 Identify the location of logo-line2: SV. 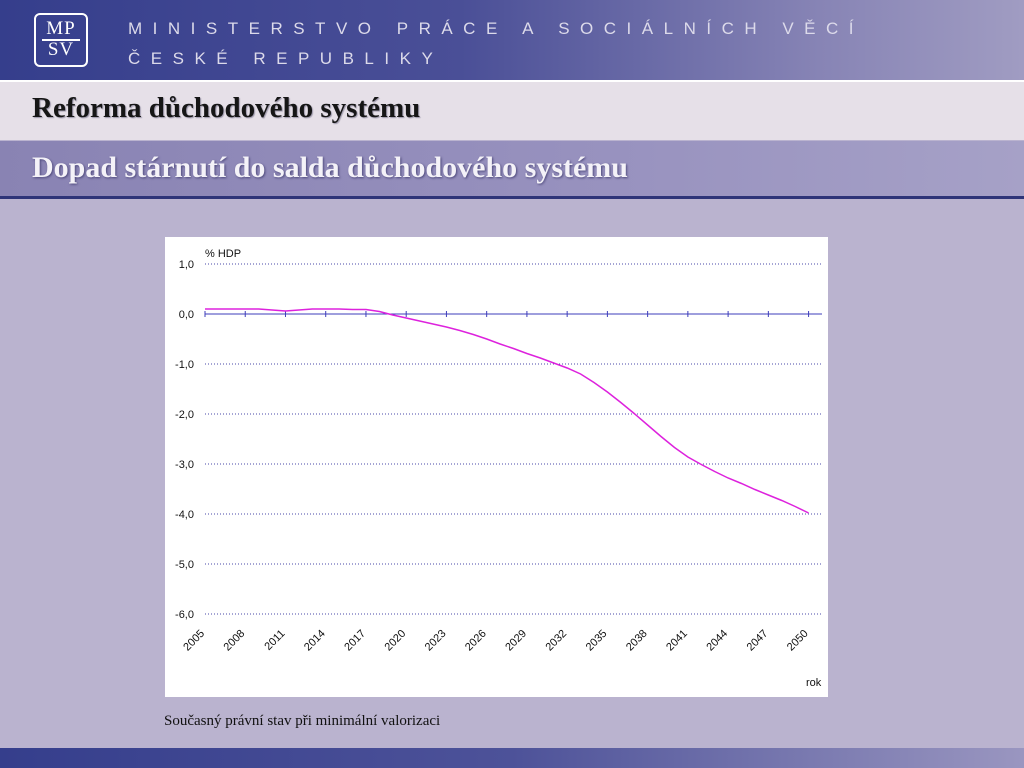
(61, 49).